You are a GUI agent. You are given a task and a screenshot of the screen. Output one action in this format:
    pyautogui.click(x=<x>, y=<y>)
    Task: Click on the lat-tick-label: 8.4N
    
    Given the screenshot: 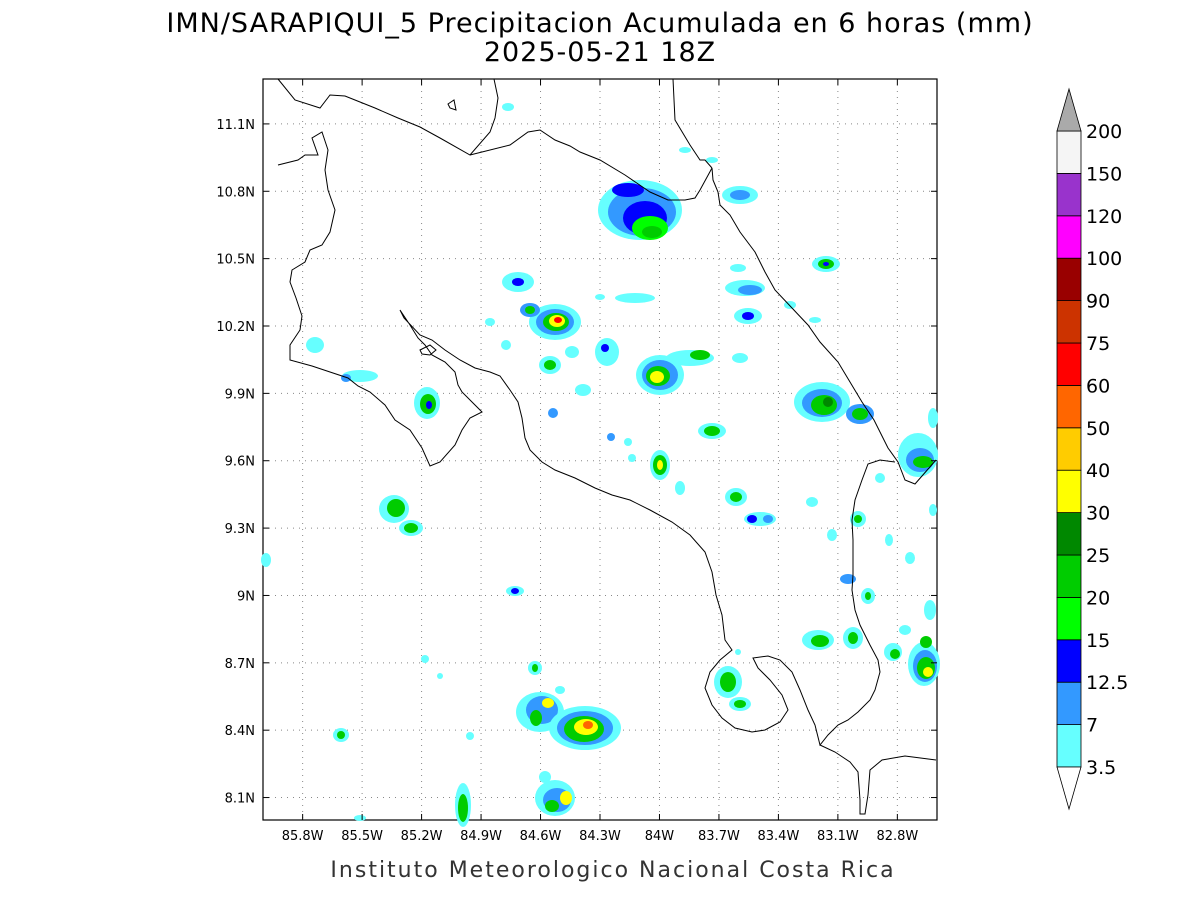 What is the action you would take?
    pyautogui.click(x=240, y=731)
    